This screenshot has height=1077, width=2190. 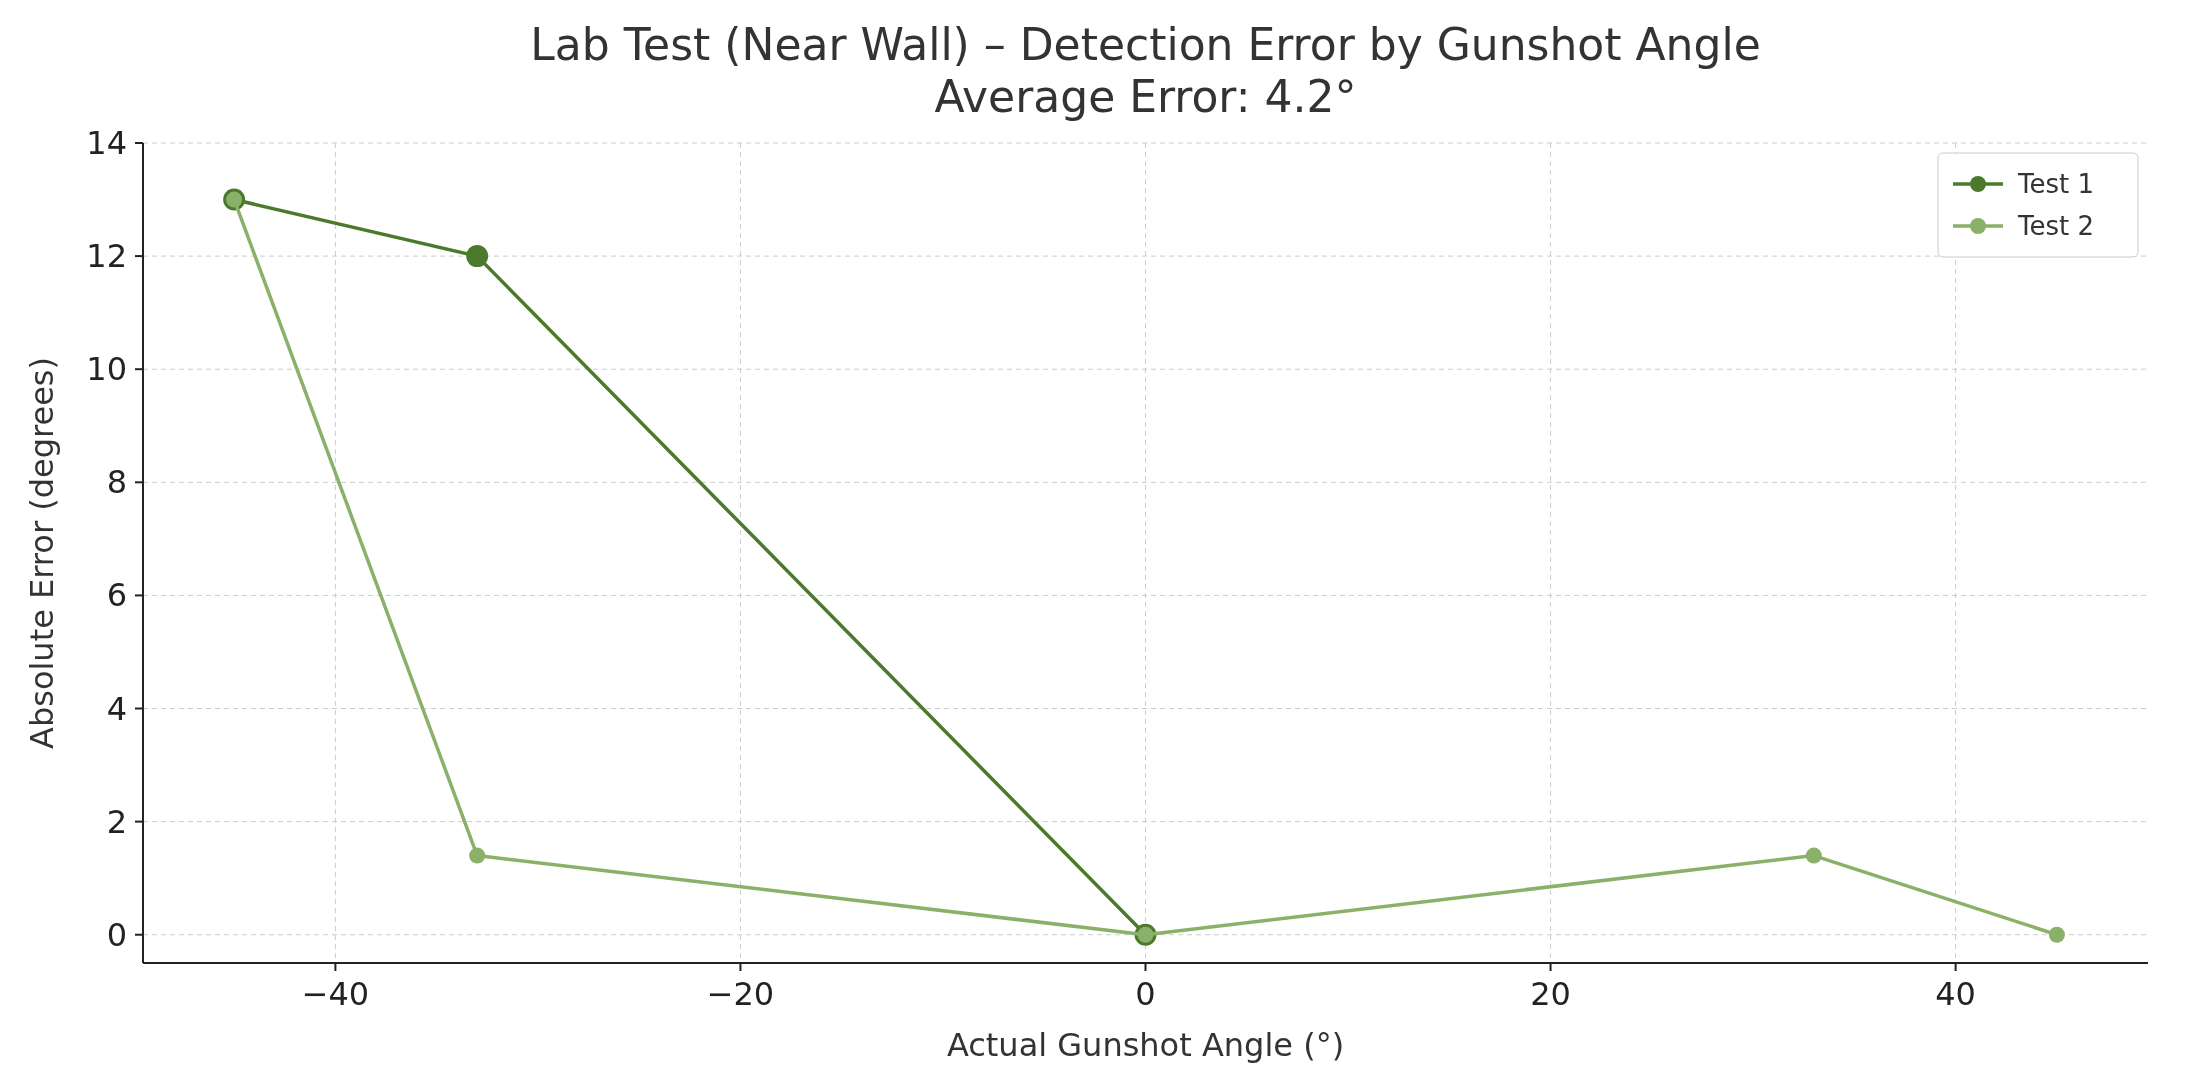 I want to click on y-tick-label: 10, so click(x=106, y=369).